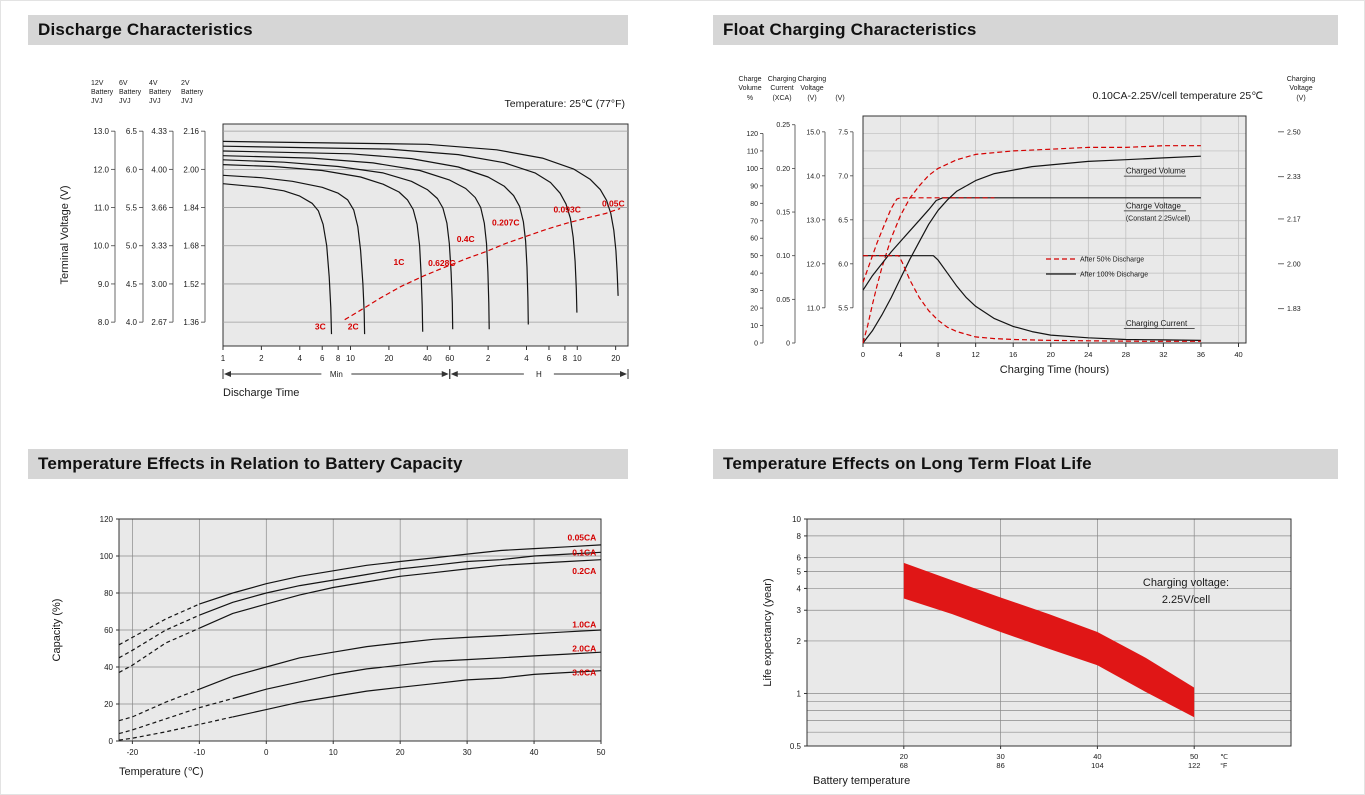  Describe the element at coordinates (400, 574) in the screenshot. I see `curve-0.05CA` at that location.